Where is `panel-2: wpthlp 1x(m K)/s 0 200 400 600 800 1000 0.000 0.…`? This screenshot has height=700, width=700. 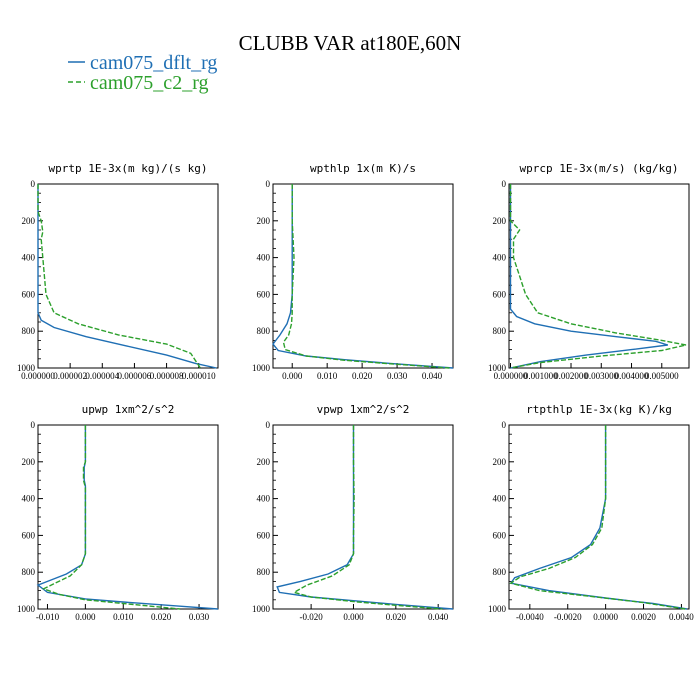
panel-2: wpthlp 1x(m K)/s 0 200 400 600 800 1000 0.000 0.… is located at coordinates (353, 271).